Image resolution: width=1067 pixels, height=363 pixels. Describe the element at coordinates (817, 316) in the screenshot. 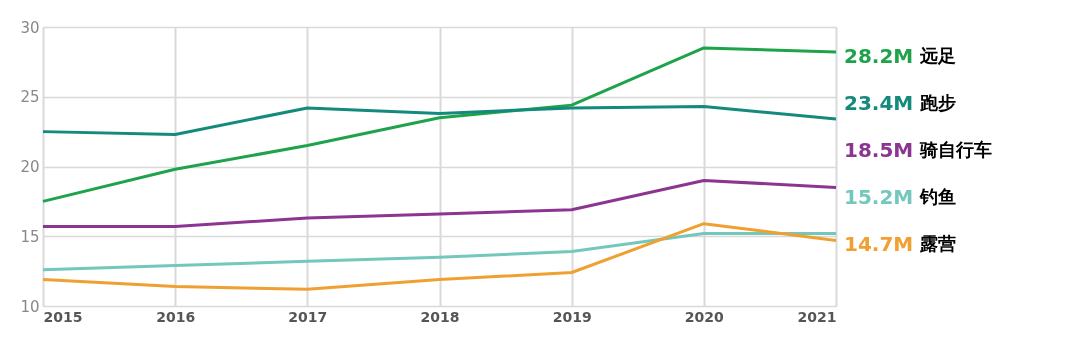

I see `x-tick-label: 2021` at that location.